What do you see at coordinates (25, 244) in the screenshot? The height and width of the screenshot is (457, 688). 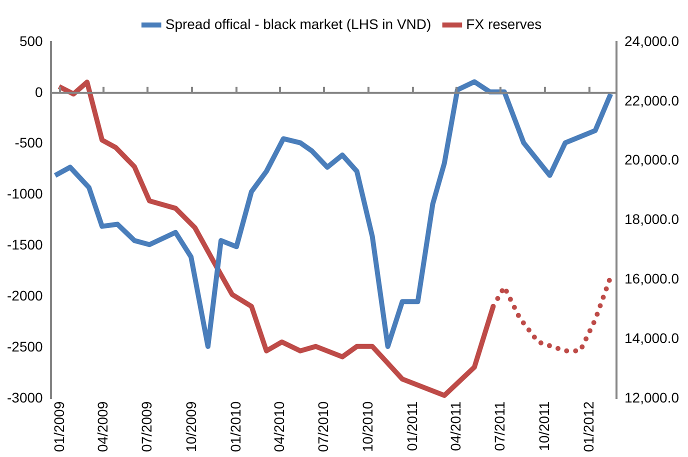 I see `y-tick-label: -1500` at bounding box center [25, 244].